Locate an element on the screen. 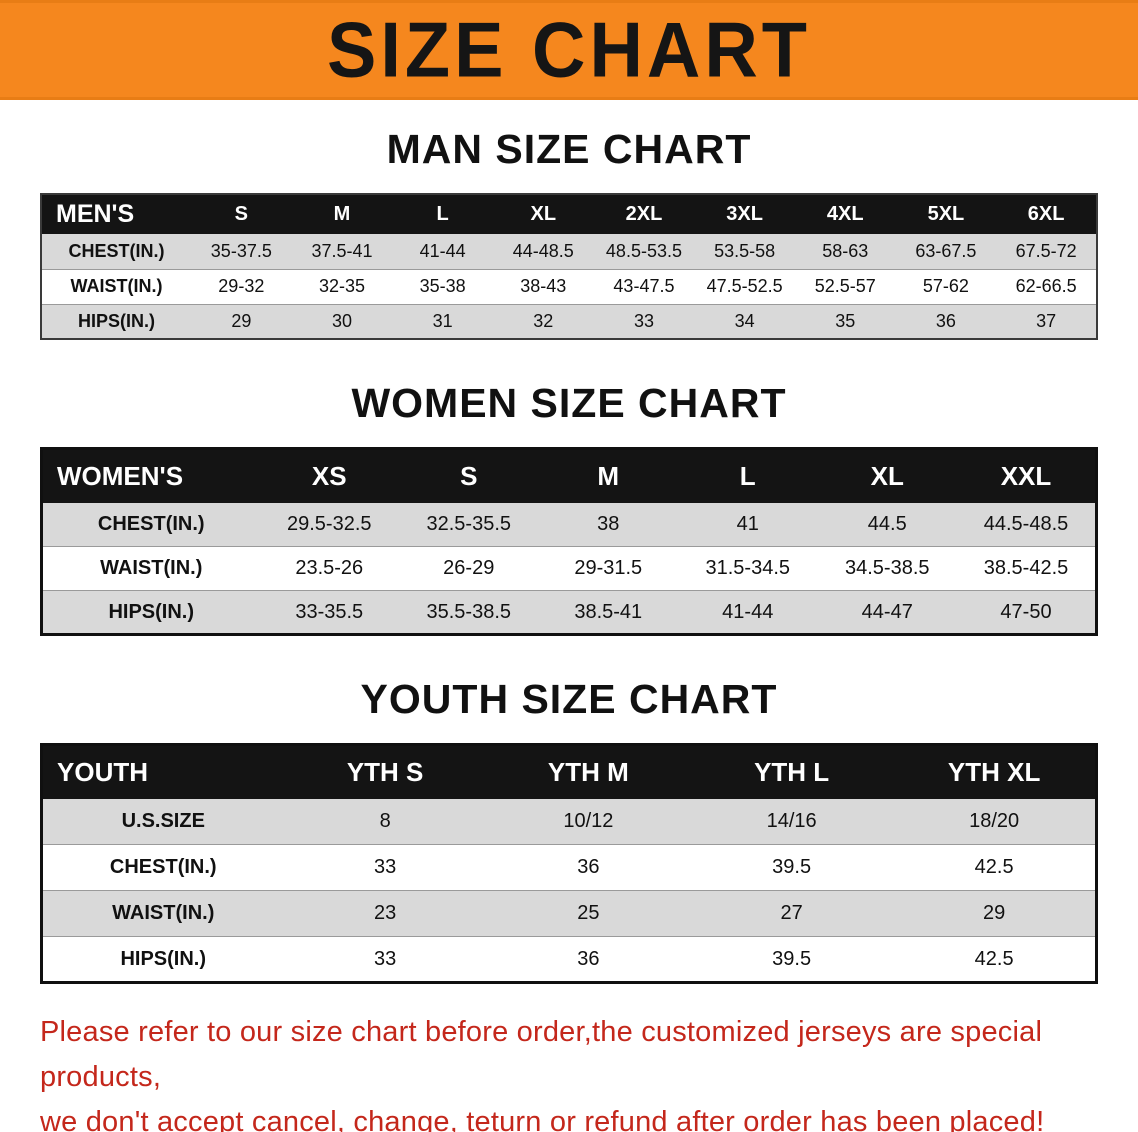 The height and width of the screenshot is (1132, 1138). size-value: 47.5-52.5 is located at coordinates (744, 286).